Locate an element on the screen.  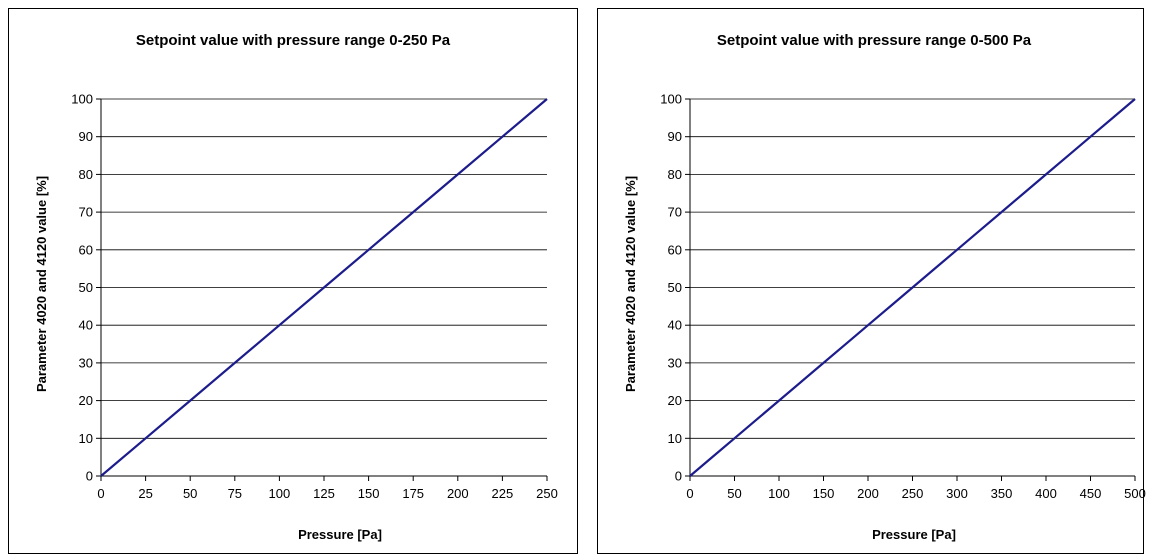
x-tick-label: 300 is located at coordinates (957, 493).